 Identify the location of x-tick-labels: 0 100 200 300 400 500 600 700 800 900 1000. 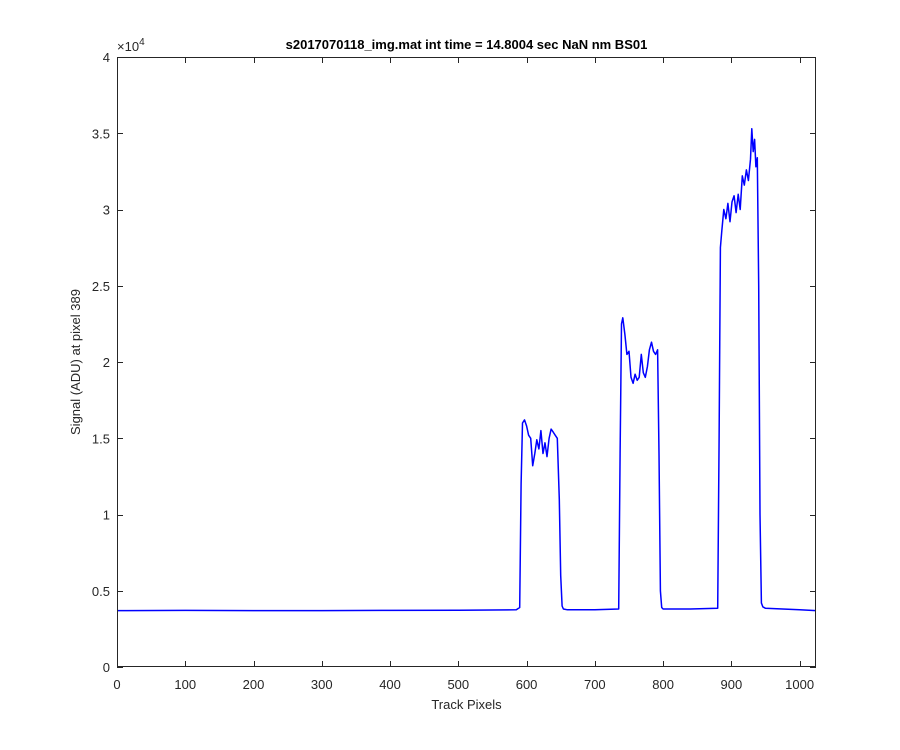
(463, 684).